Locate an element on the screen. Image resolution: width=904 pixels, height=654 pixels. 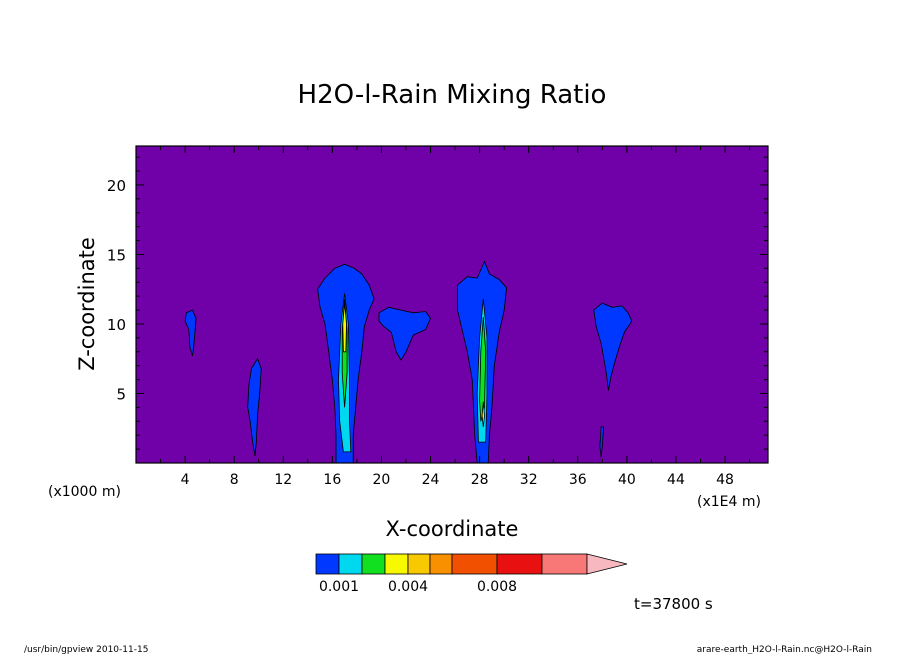
cell-x9.8 is located at coordinates (254, 407).